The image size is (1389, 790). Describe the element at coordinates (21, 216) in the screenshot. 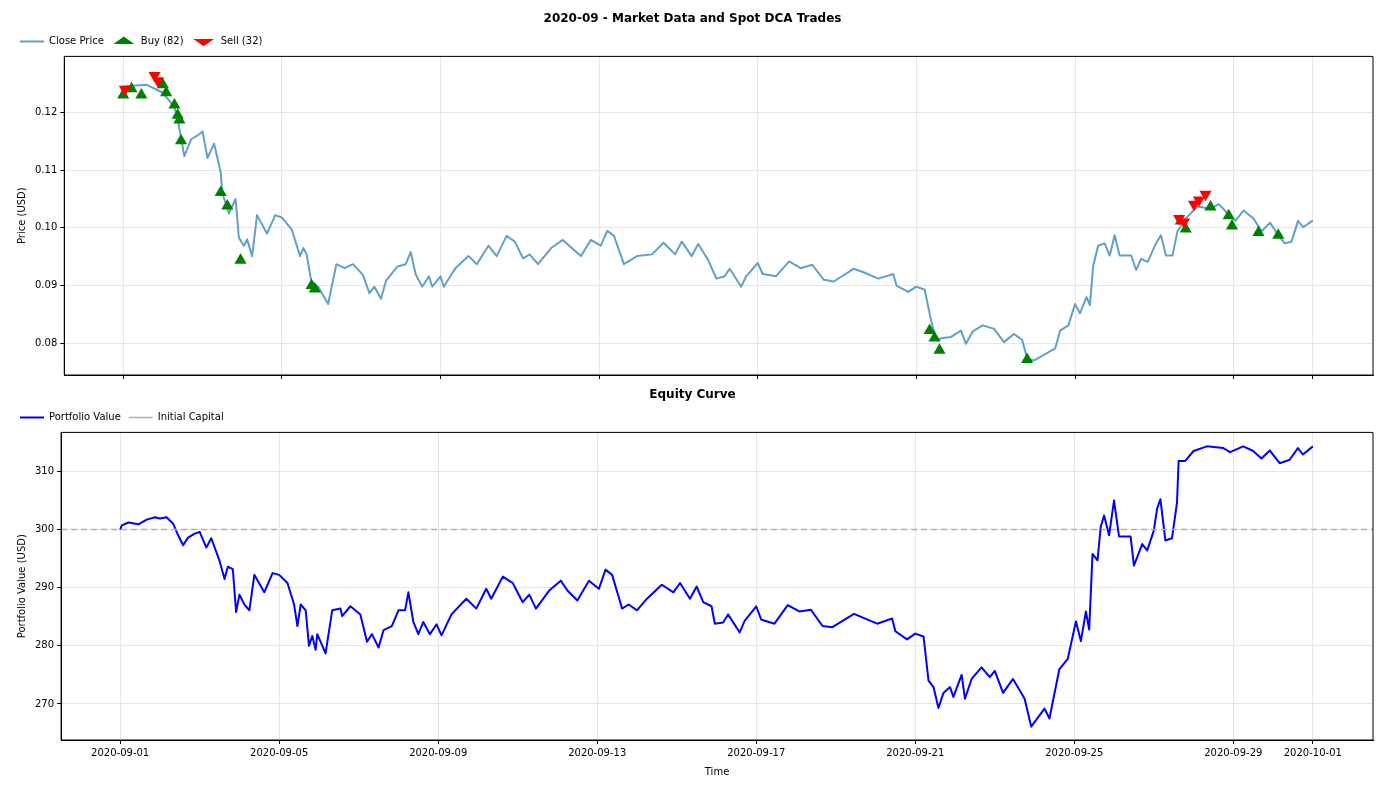

I see `y-axis-title: Price (USD)` at that location.